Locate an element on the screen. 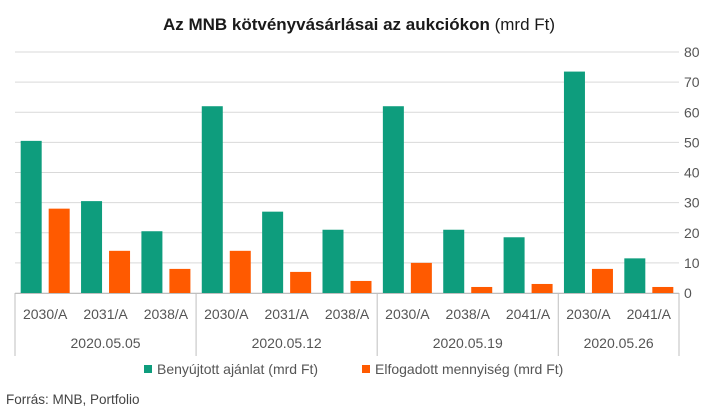 The height and width of the screenshot is (415, 718). x-group-label: 2020.05.26 is located at coordinates (619, 343).